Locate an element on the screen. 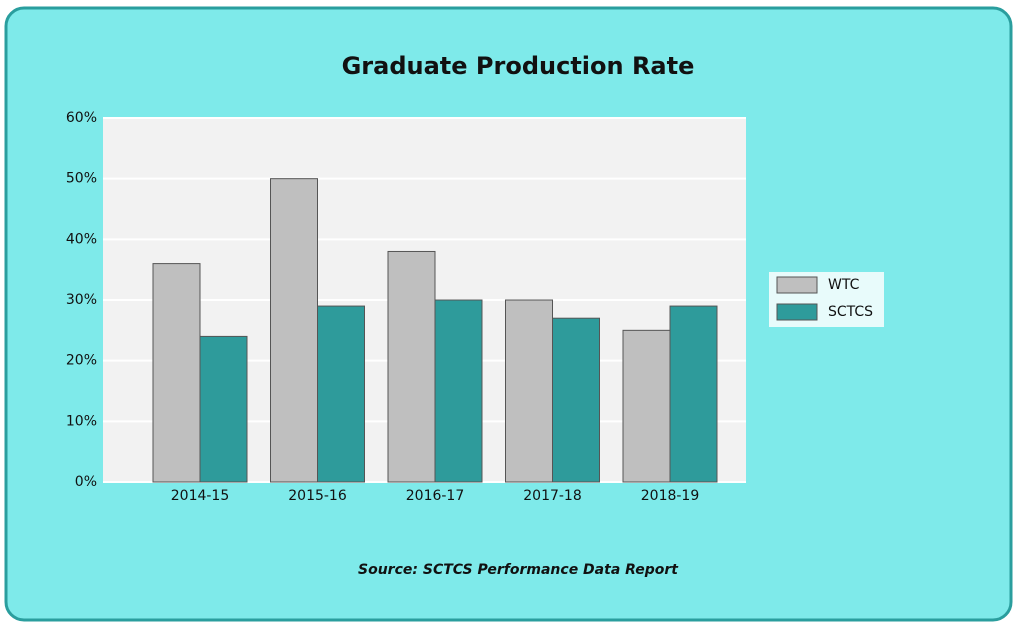 The height and width of the screenshot is (625, 1017). source: Source: SCTCS Performance Data Report is located at coordinates (518, 570).